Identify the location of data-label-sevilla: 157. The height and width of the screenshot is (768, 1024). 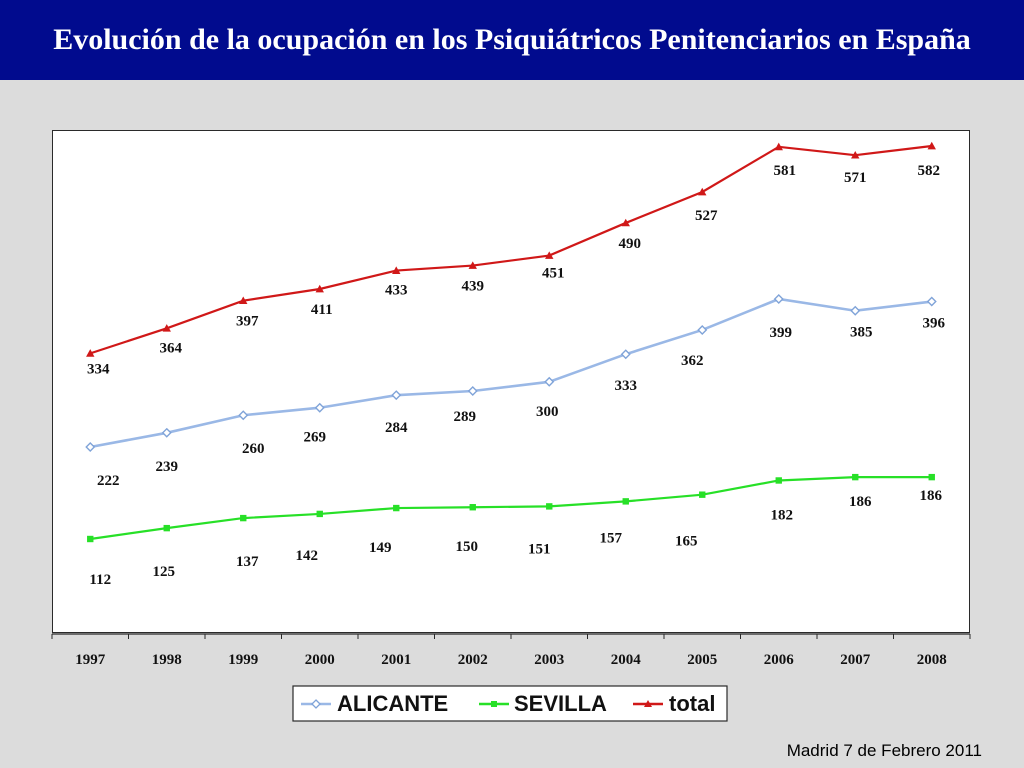
(611, 538).